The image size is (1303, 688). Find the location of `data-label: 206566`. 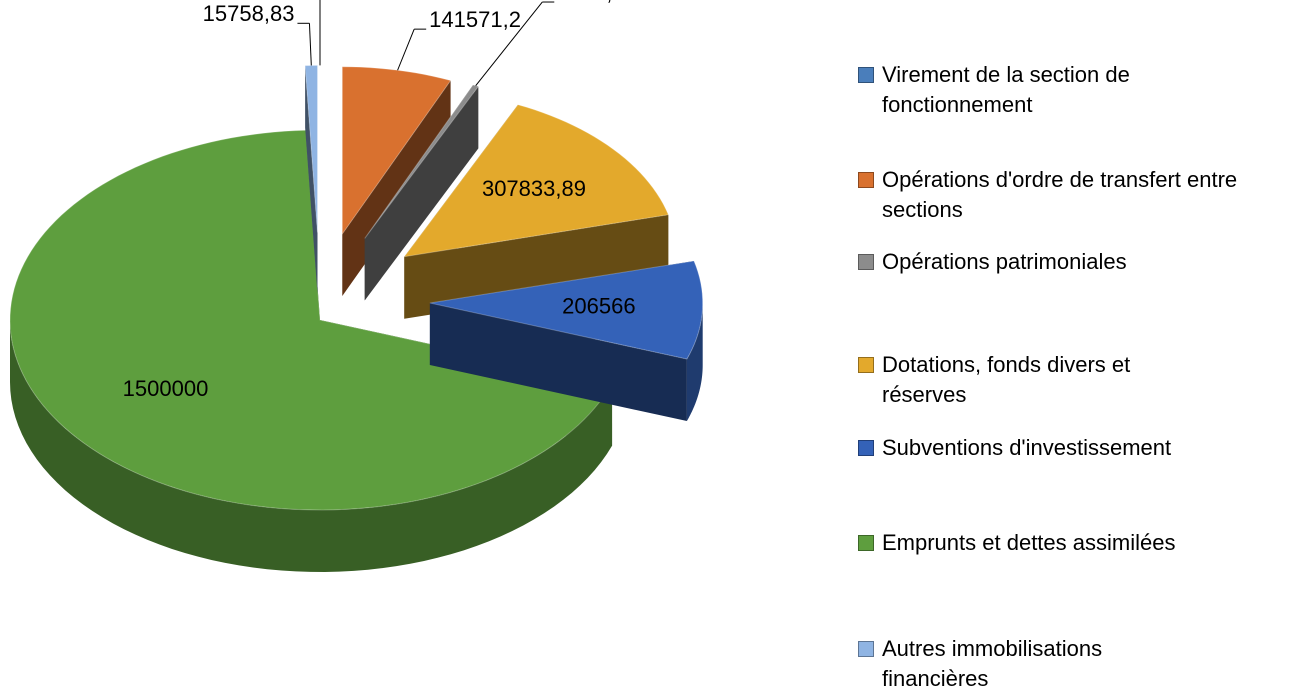

data-label: 206566 is located at coordinates (598, 305).